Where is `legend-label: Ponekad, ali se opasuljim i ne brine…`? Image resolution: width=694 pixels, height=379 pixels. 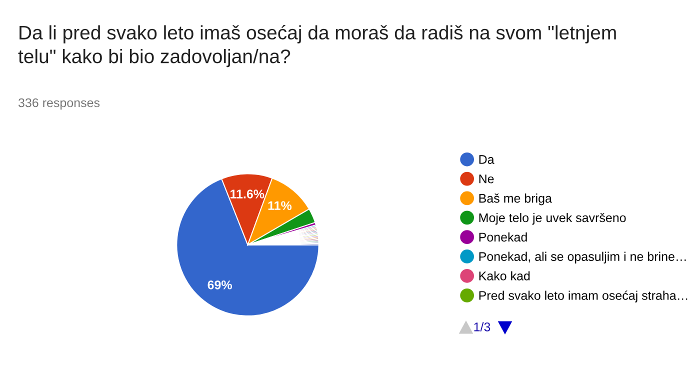
legend-label: Ponekad, ali se opasuljim i ne brine… is located at coordinates (582, 258).